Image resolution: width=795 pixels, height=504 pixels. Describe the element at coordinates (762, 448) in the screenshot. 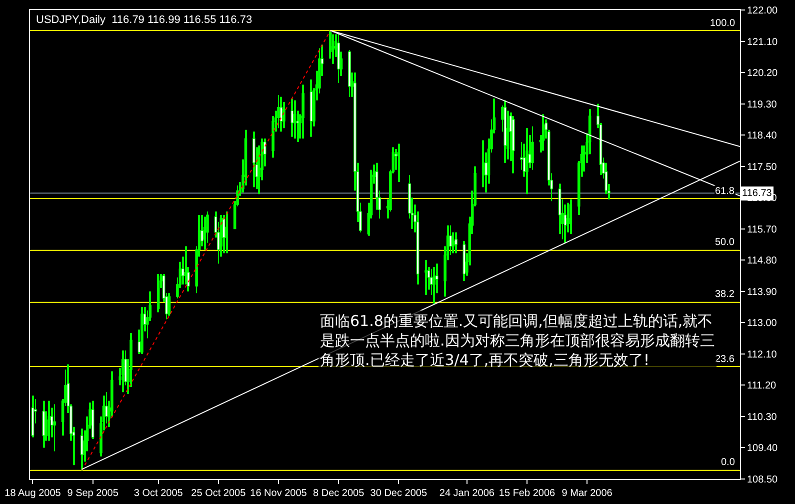

I see `y-tick-label: 109.40` at that location.